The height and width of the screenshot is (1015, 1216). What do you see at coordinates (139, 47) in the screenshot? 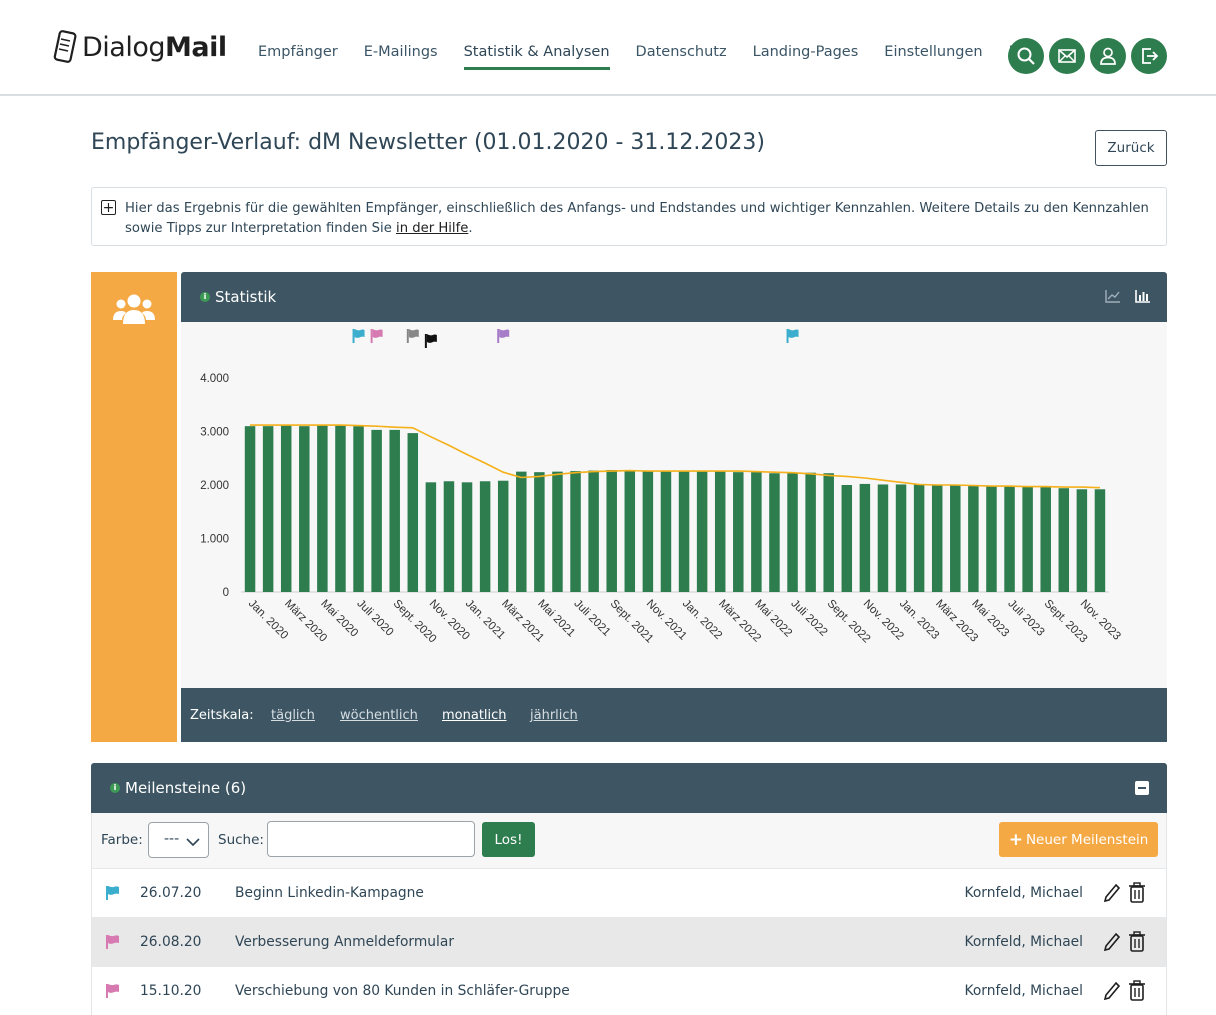
I see `dialogmail-logo: DialogMail` at bounding box center [139, 47].